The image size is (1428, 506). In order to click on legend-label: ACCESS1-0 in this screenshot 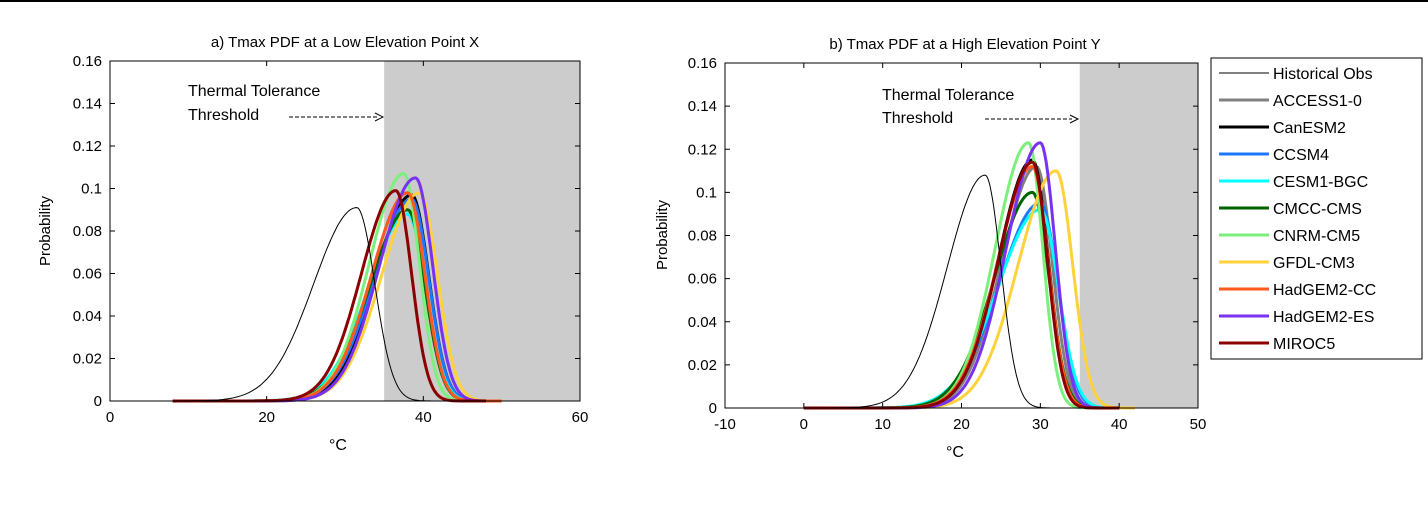, I will do `click(1317, 101)`.